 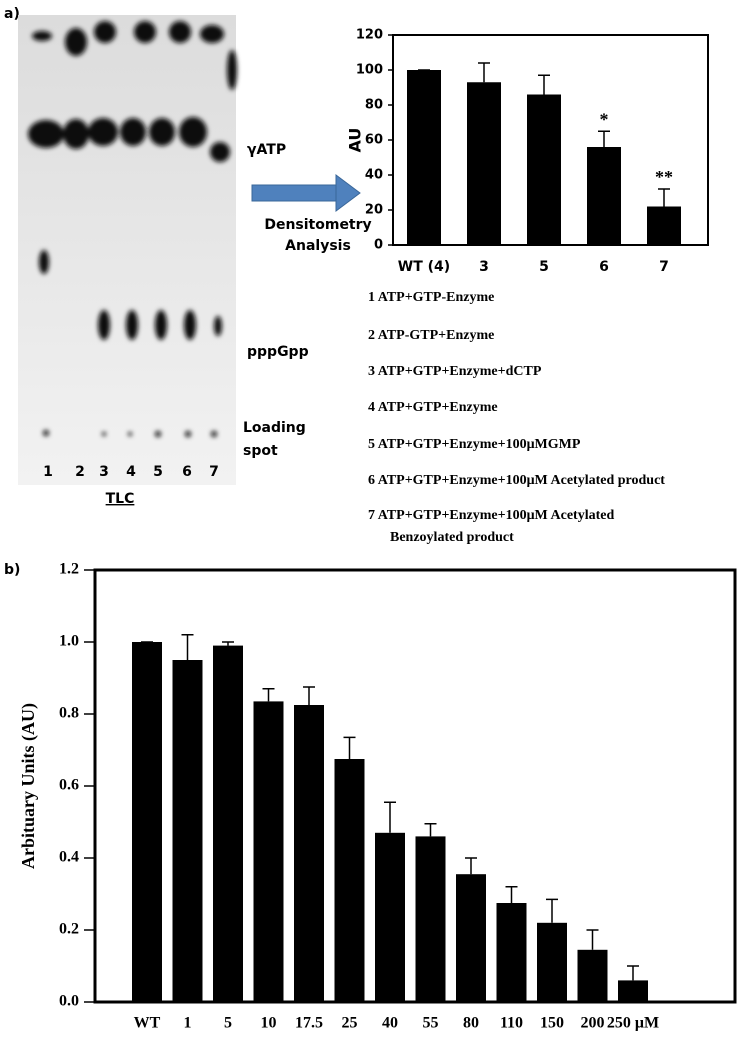 I want to click on y-tick-label: 80, so click(x=374, y=105).